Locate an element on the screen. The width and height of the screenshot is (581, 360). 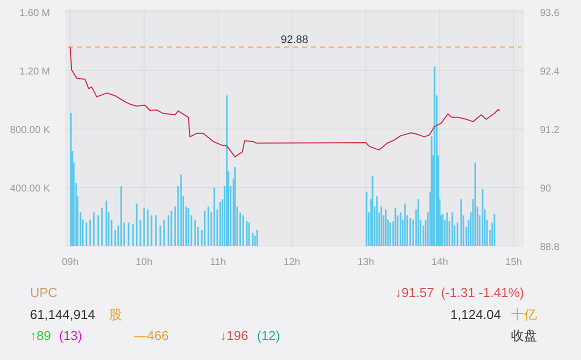
text: (12) is located at coordinates (268, 335).